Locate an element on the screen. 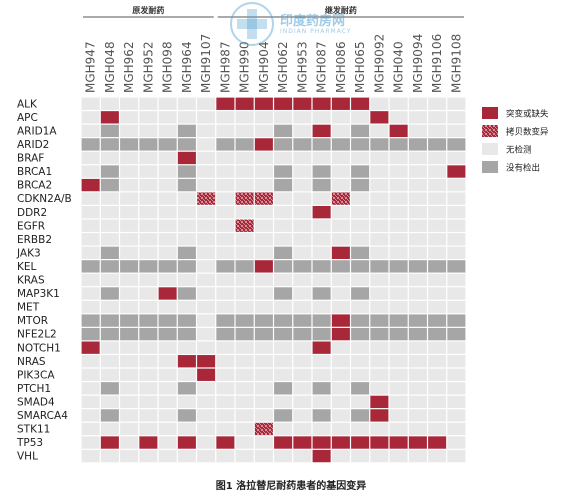 The width and height of the screenshot is (582, 501). sample-label: MGH9092 is located at coordinates (379, 63).